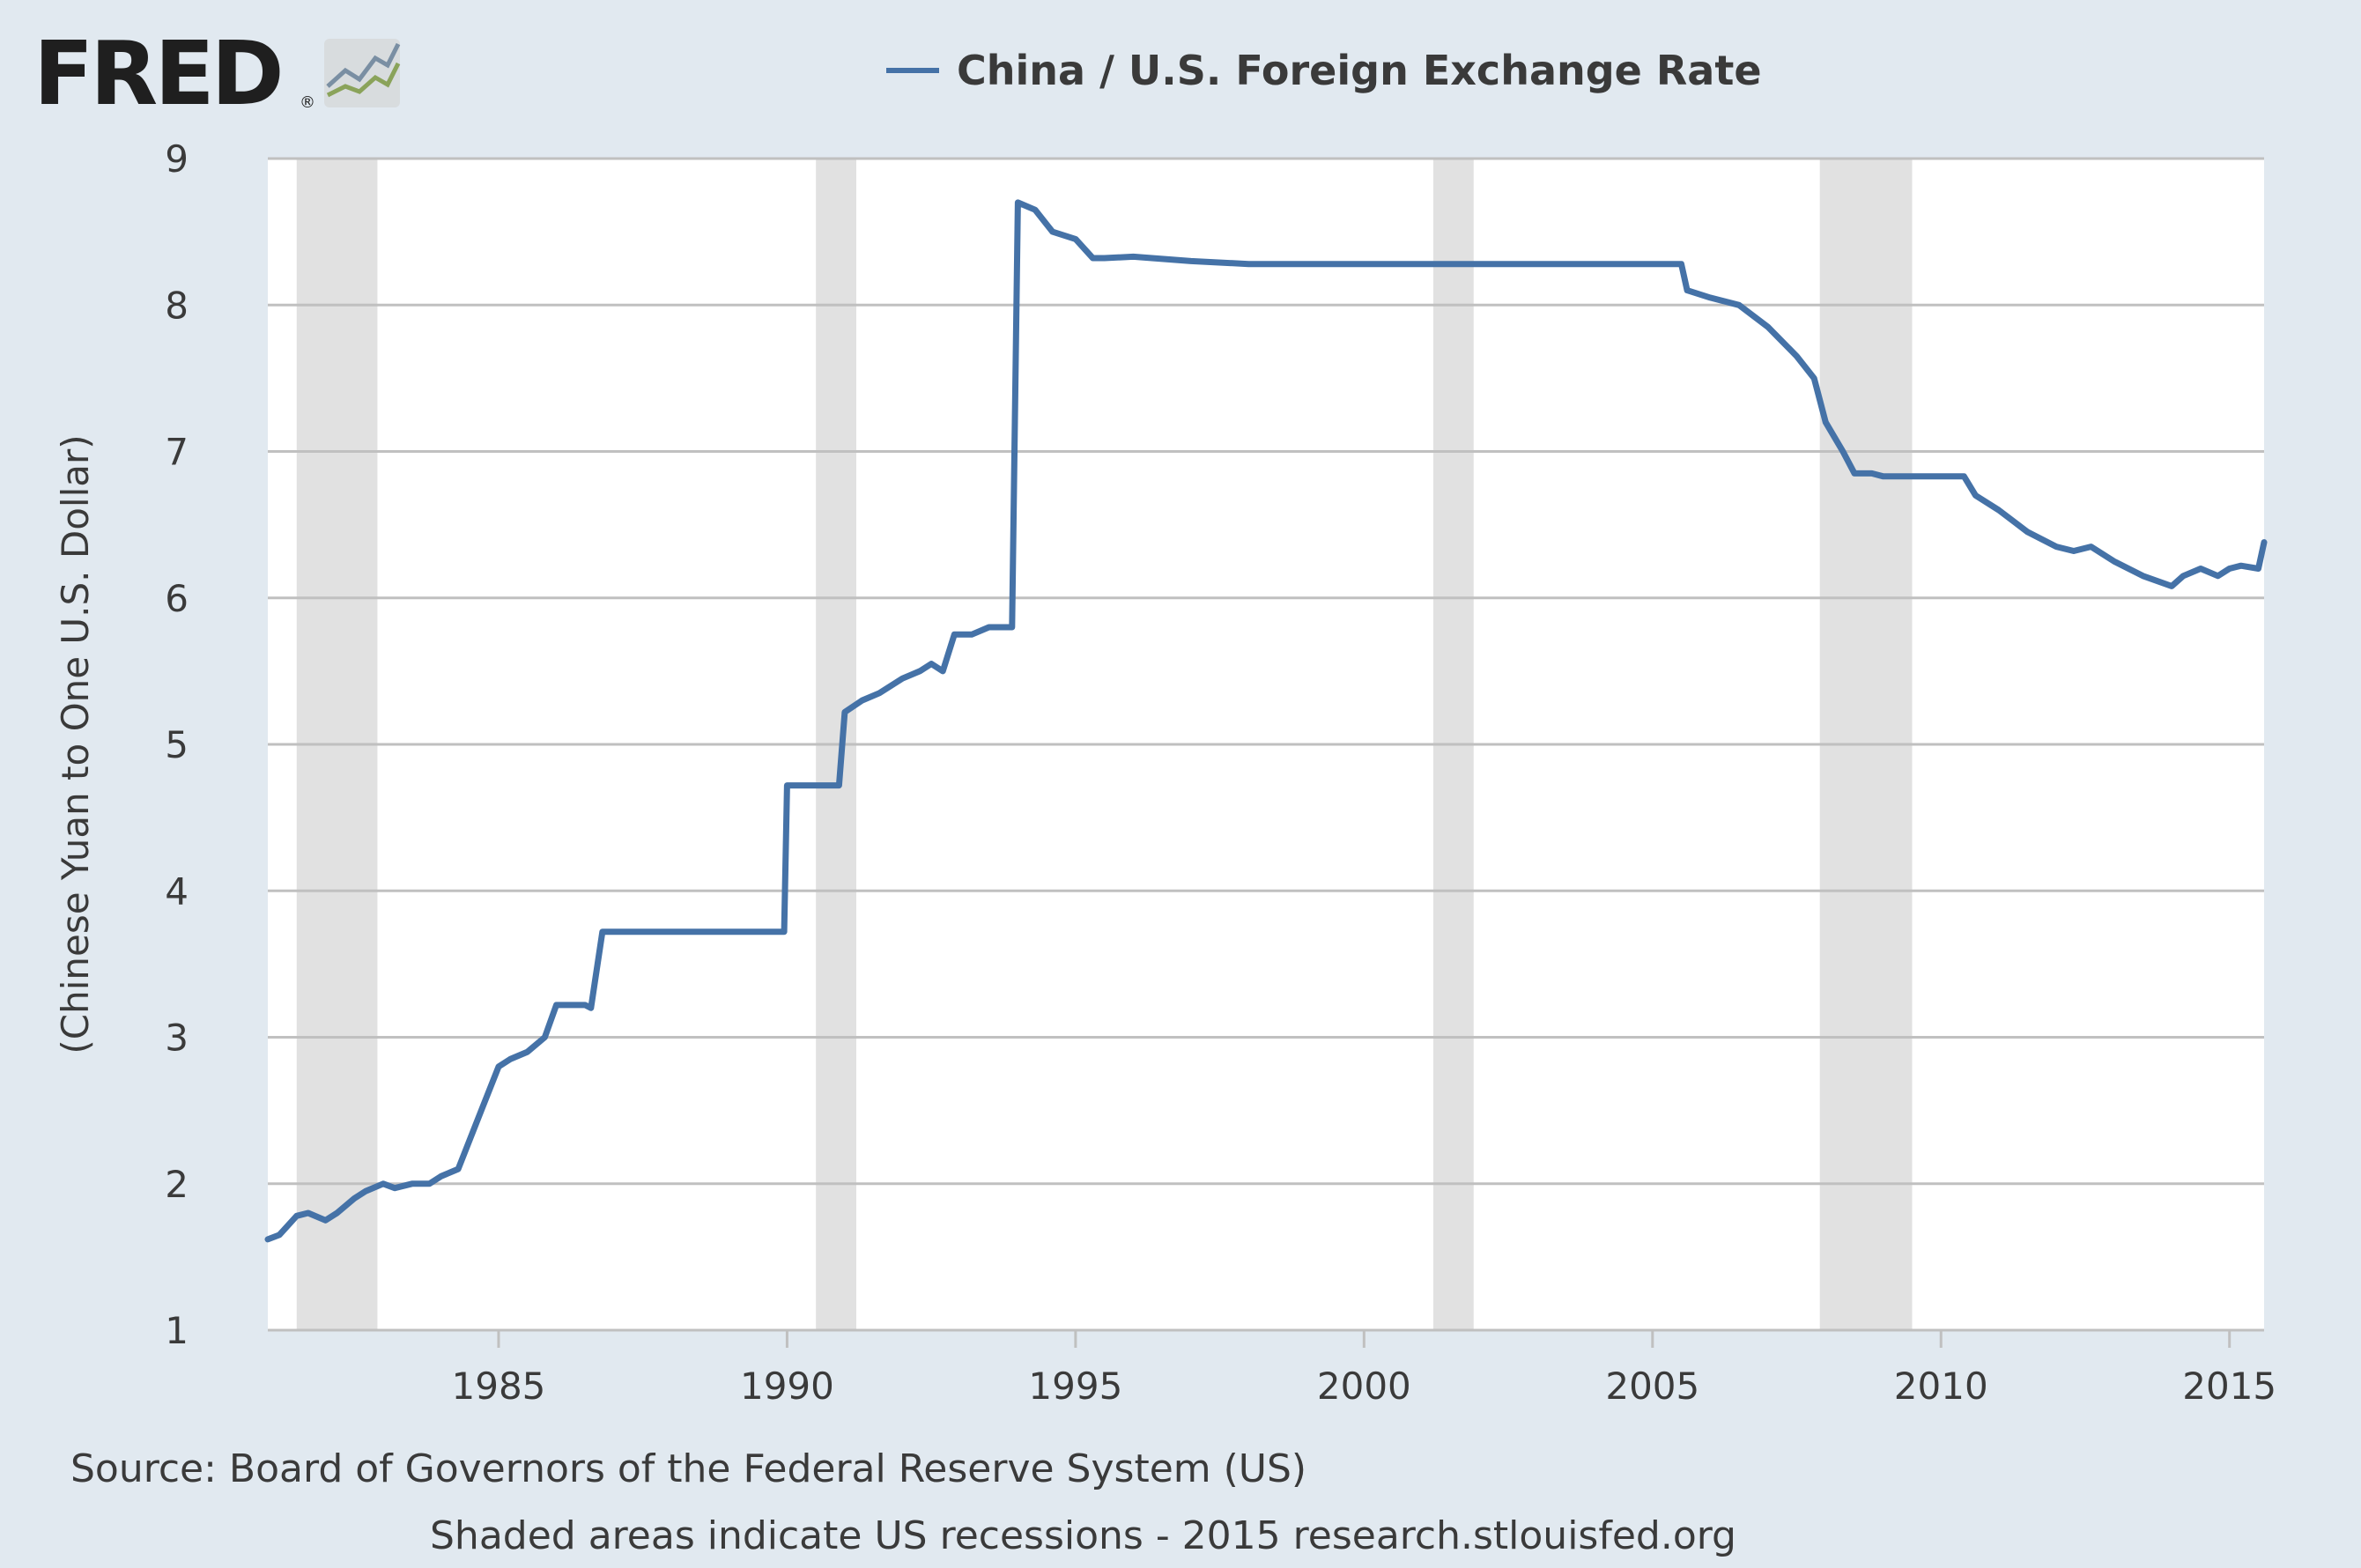  What do you see at coordinates (75, 744) in the screenshot?
I see `y-axis-title: (Chinese Yuan to One U.S. Dollar)` at bounding box center [75, 744].